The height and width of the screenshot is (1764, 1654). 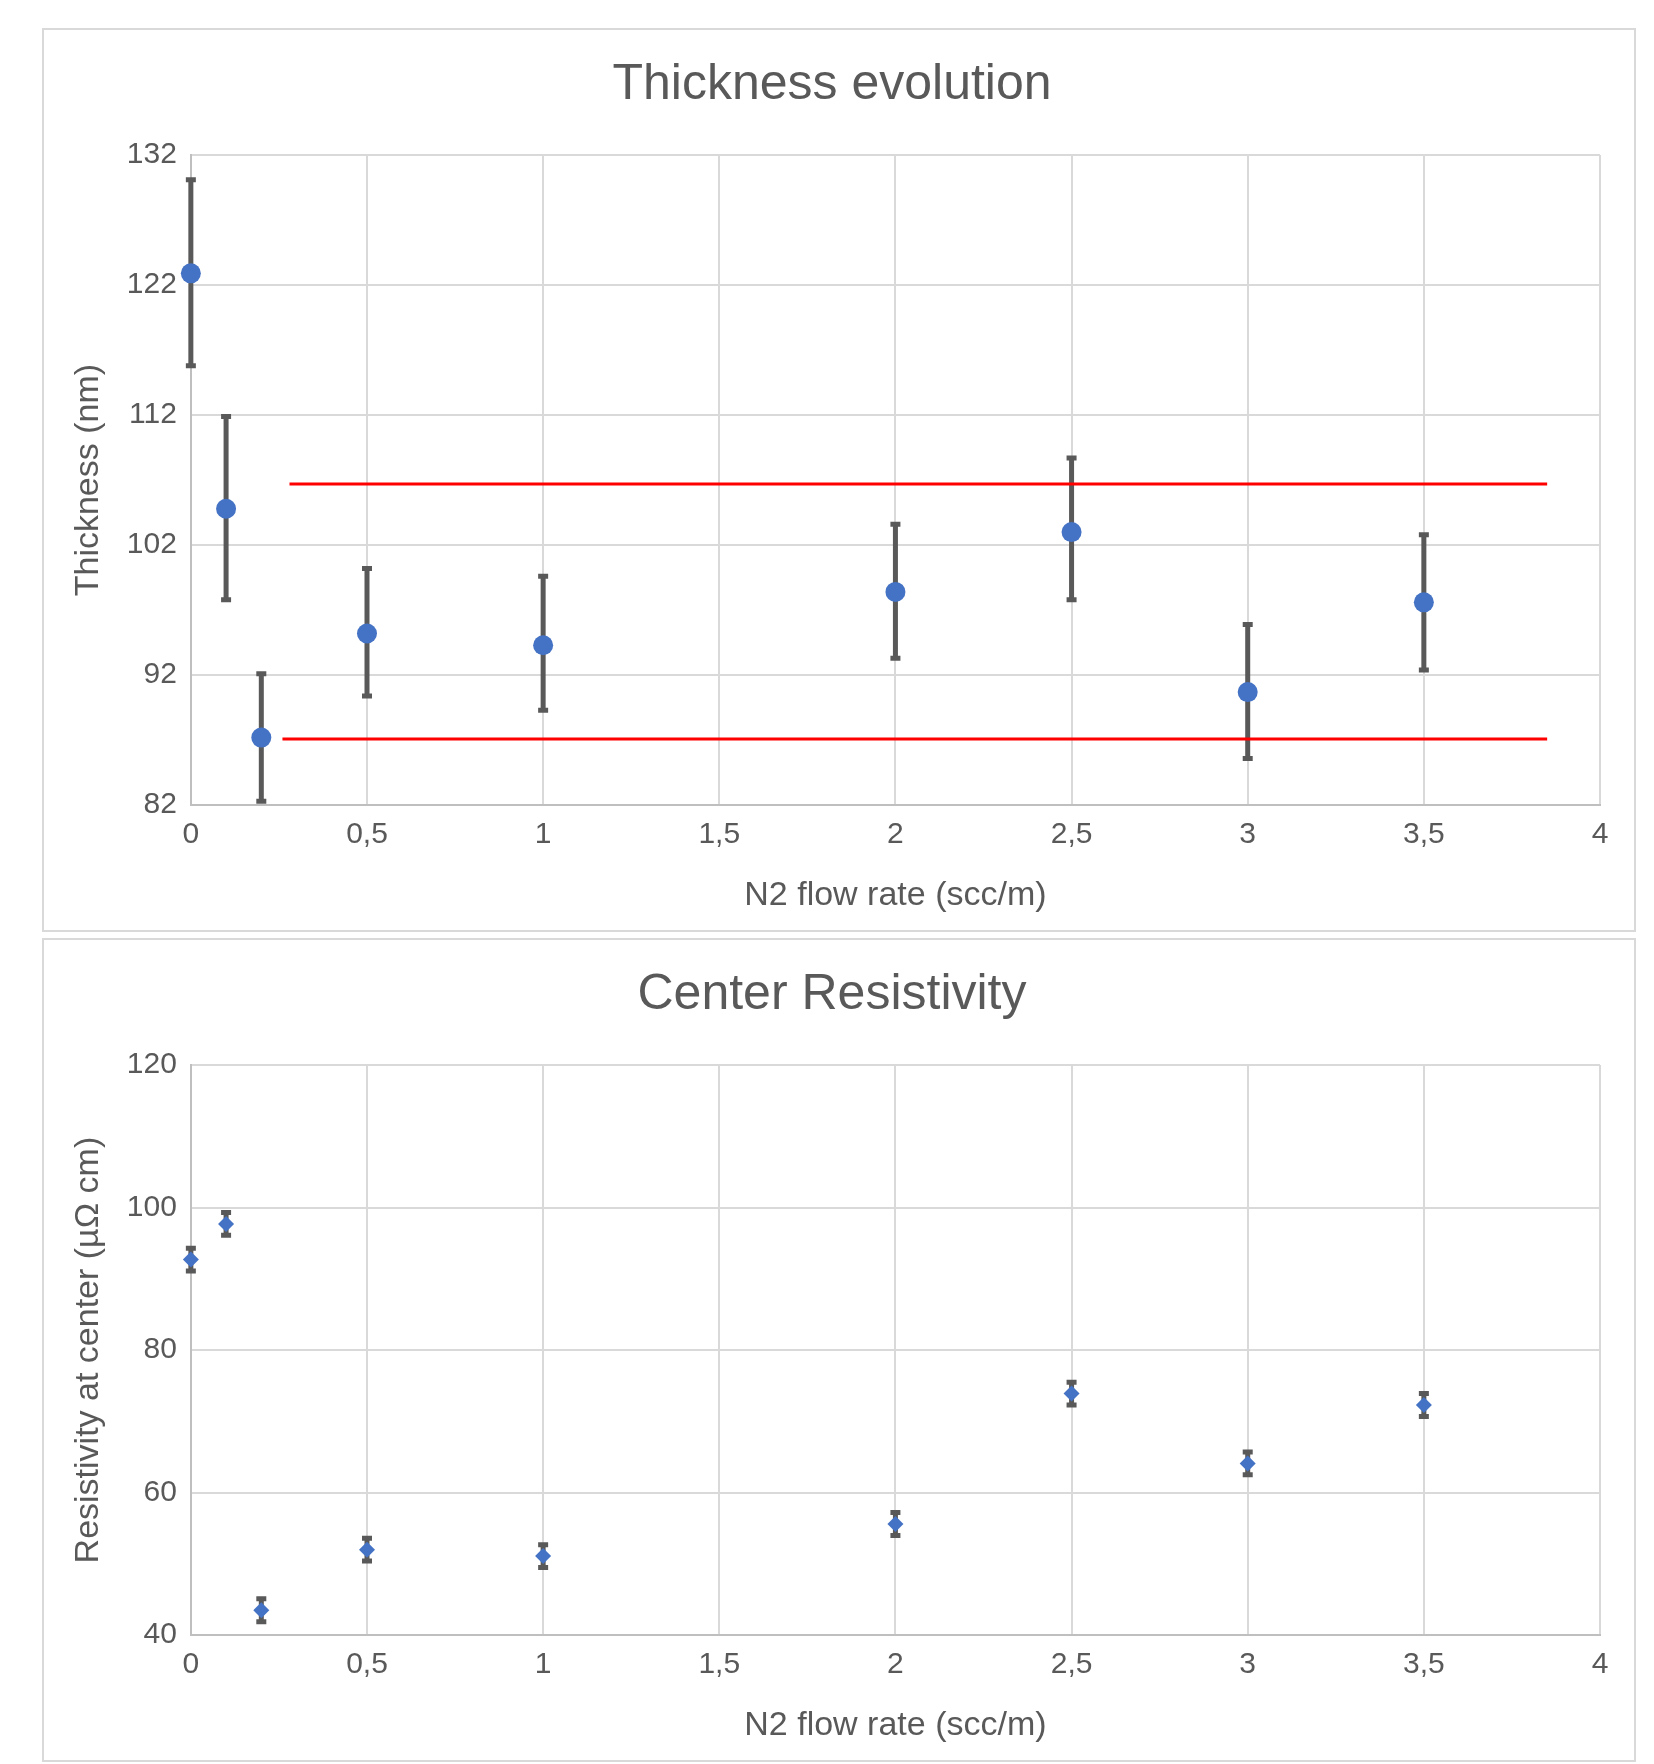 What do you see at coordinates (160, 1348) in the screenshot?
I see `y-tick-label: 80` at bounding box center [160, 1348].